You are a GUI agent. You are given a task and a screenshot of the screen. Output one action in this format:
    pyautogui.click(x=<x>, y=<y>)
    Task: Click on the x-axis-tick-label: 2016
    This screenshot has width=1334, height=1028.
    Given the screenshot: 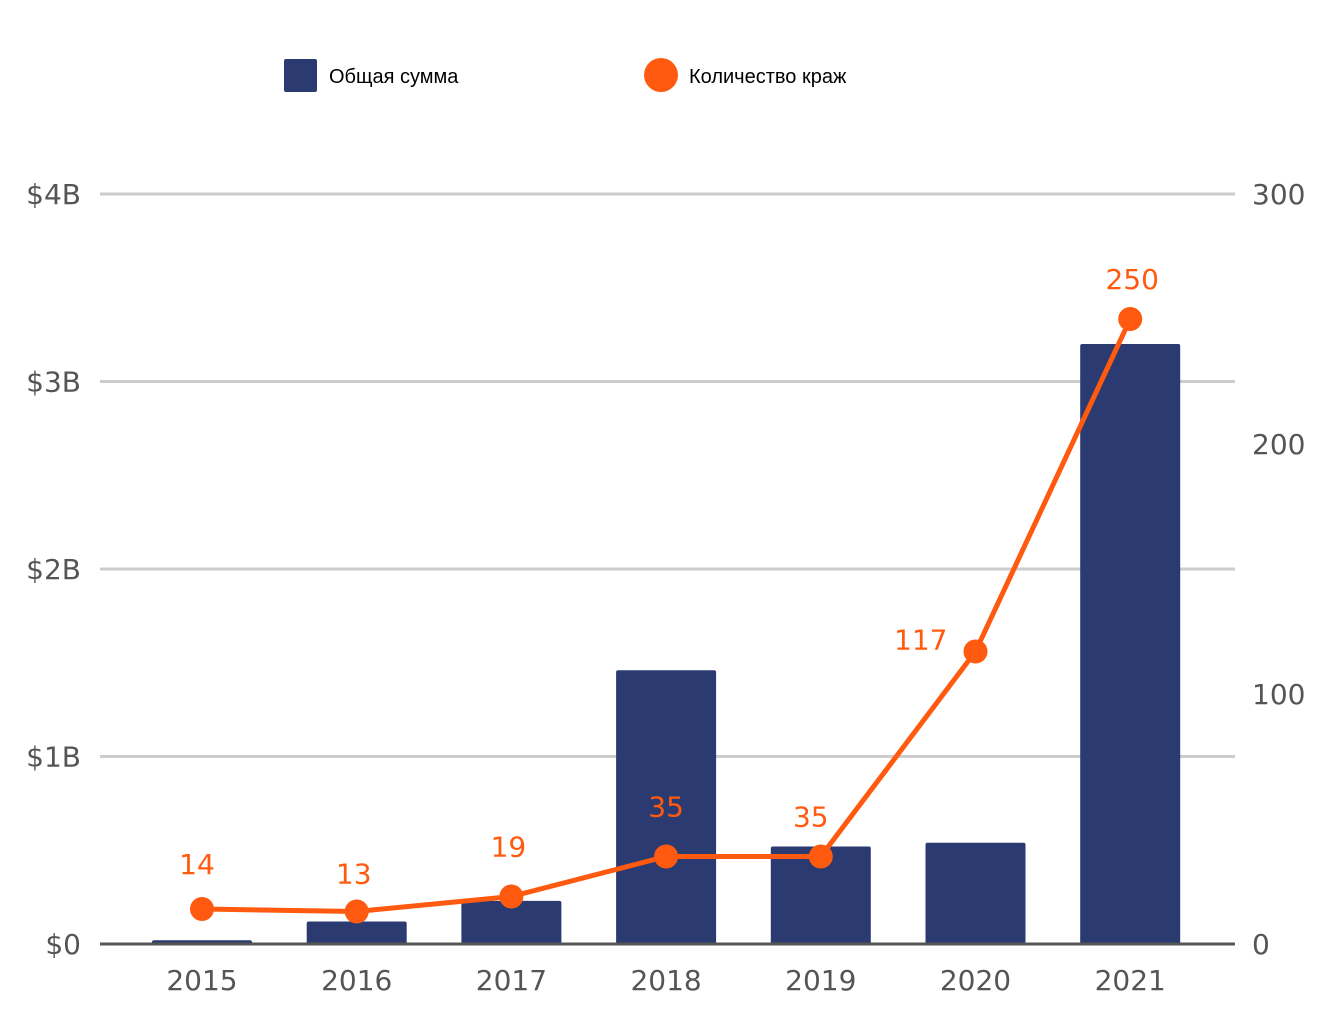 What is the action you would take?
    pyautogui.click(x=356, y=980)
    